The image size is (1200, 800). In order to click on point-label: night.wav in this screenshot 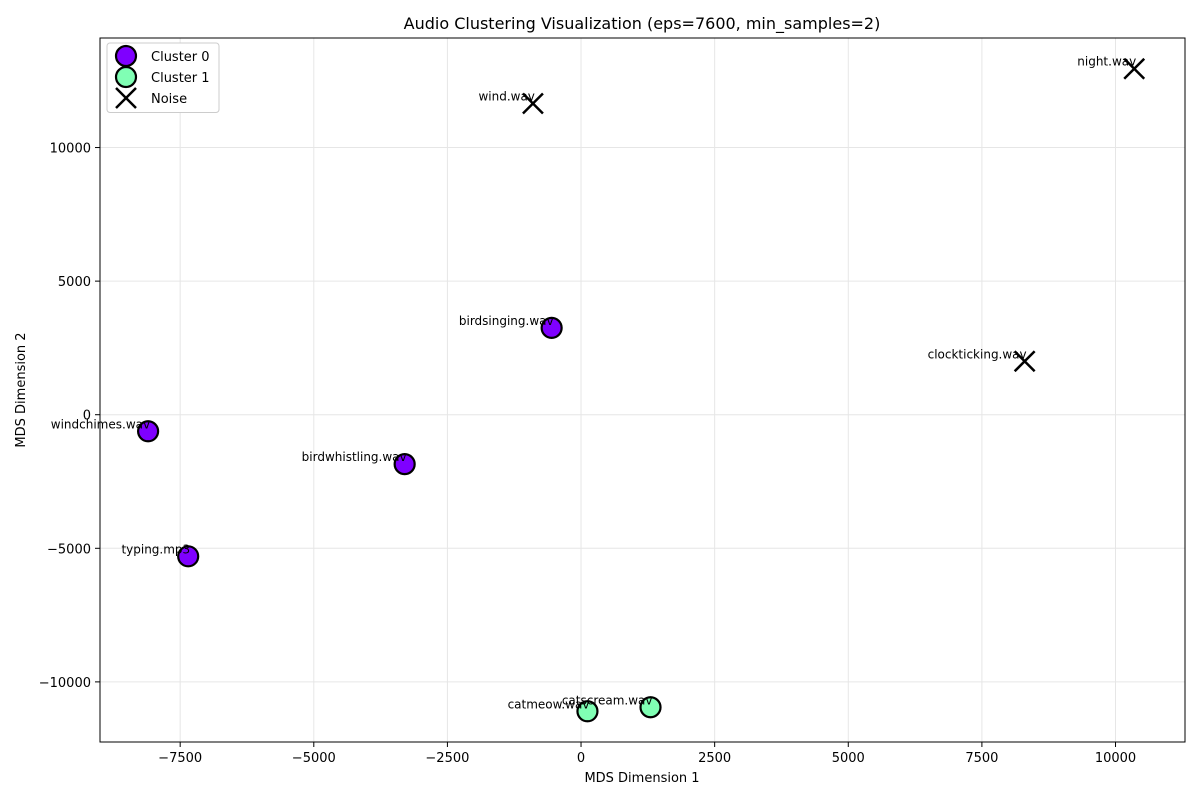, I will do `click(1106, 62)`.